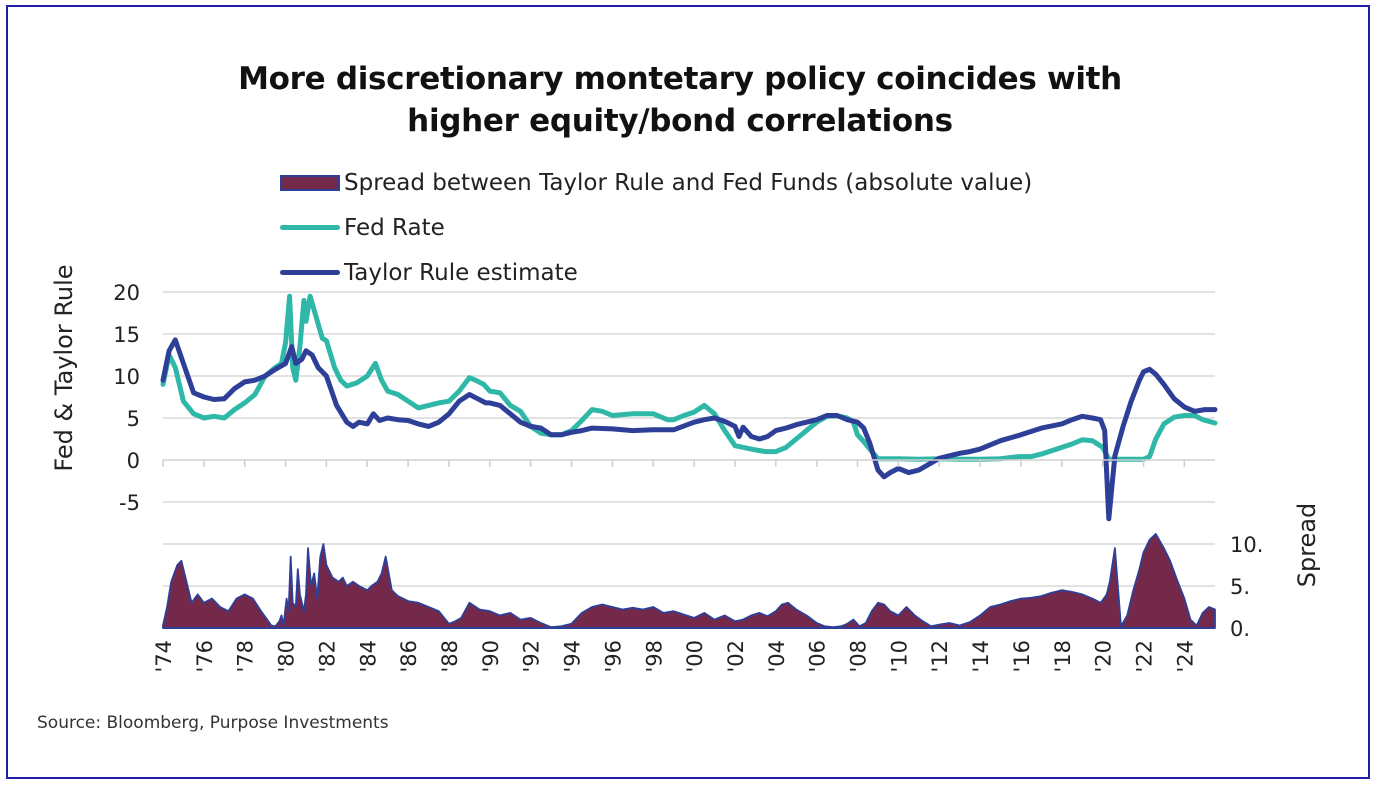 The image size is (1379, 787). What do you see at coordinates (1246, 545) in the screenshot?
I see `y2-tick-label: 10.` at bounding box center [1246, 545].